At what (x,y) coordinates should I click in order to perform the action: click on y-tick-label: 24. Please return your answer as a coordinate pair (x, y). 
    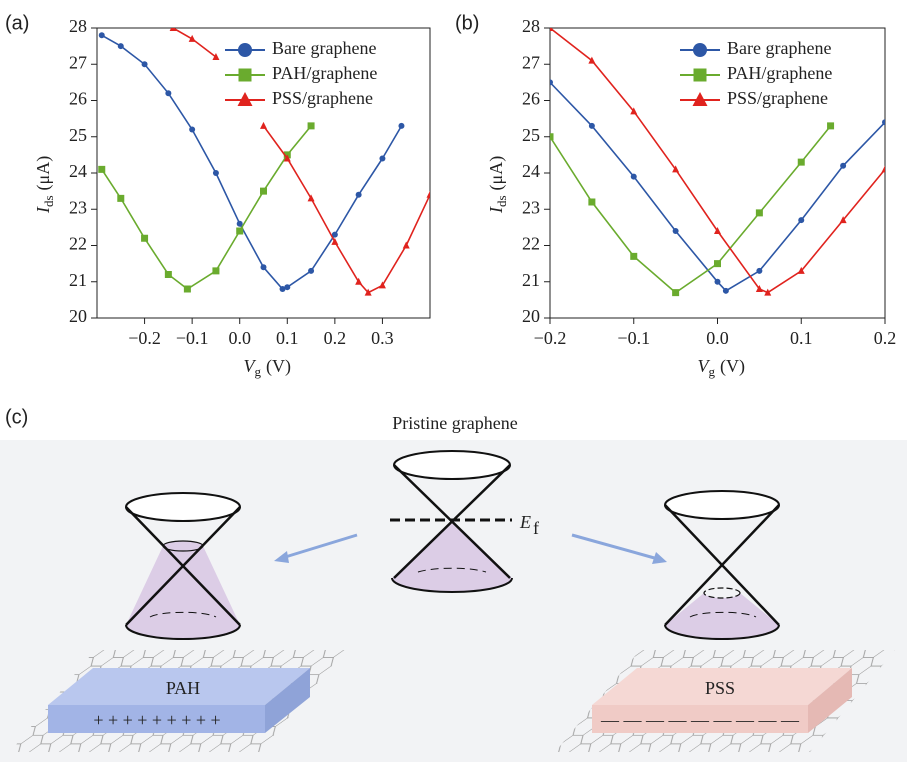
    Looking at the image, I should click on (531, 171).